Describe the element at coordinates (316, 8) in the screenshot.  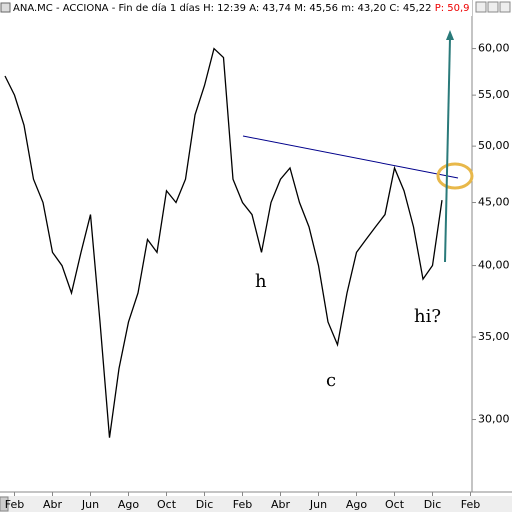
I see `header-part: M: 45,56` at that location.